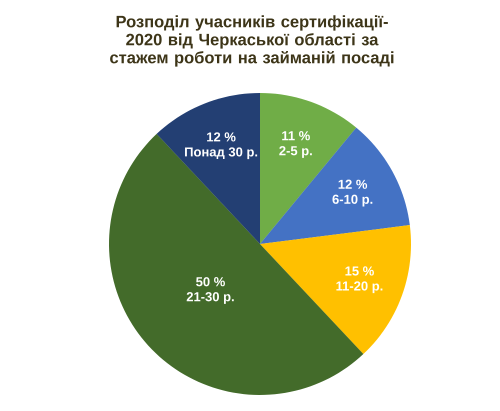 Image resolution: width=500 pixels, height=411 pixels. Describe the element at coordinates (352, 200) in the screenshot. I see `slice-label: 6-10 р.` at that location.